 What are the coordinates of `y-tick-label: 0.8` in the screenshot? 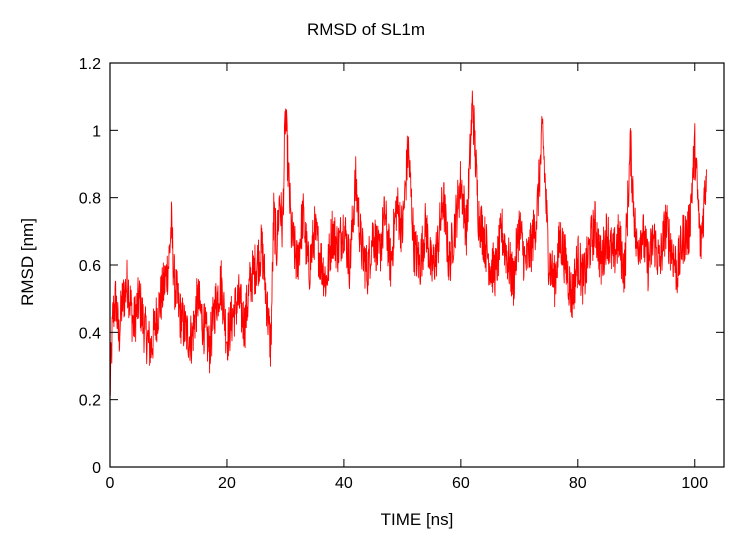 It's located at (90, 199).